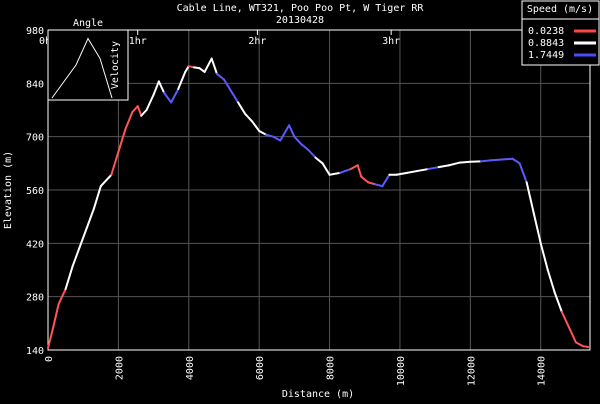  I want to click on legend-label-slow: 0.0238, so click(546, 31).